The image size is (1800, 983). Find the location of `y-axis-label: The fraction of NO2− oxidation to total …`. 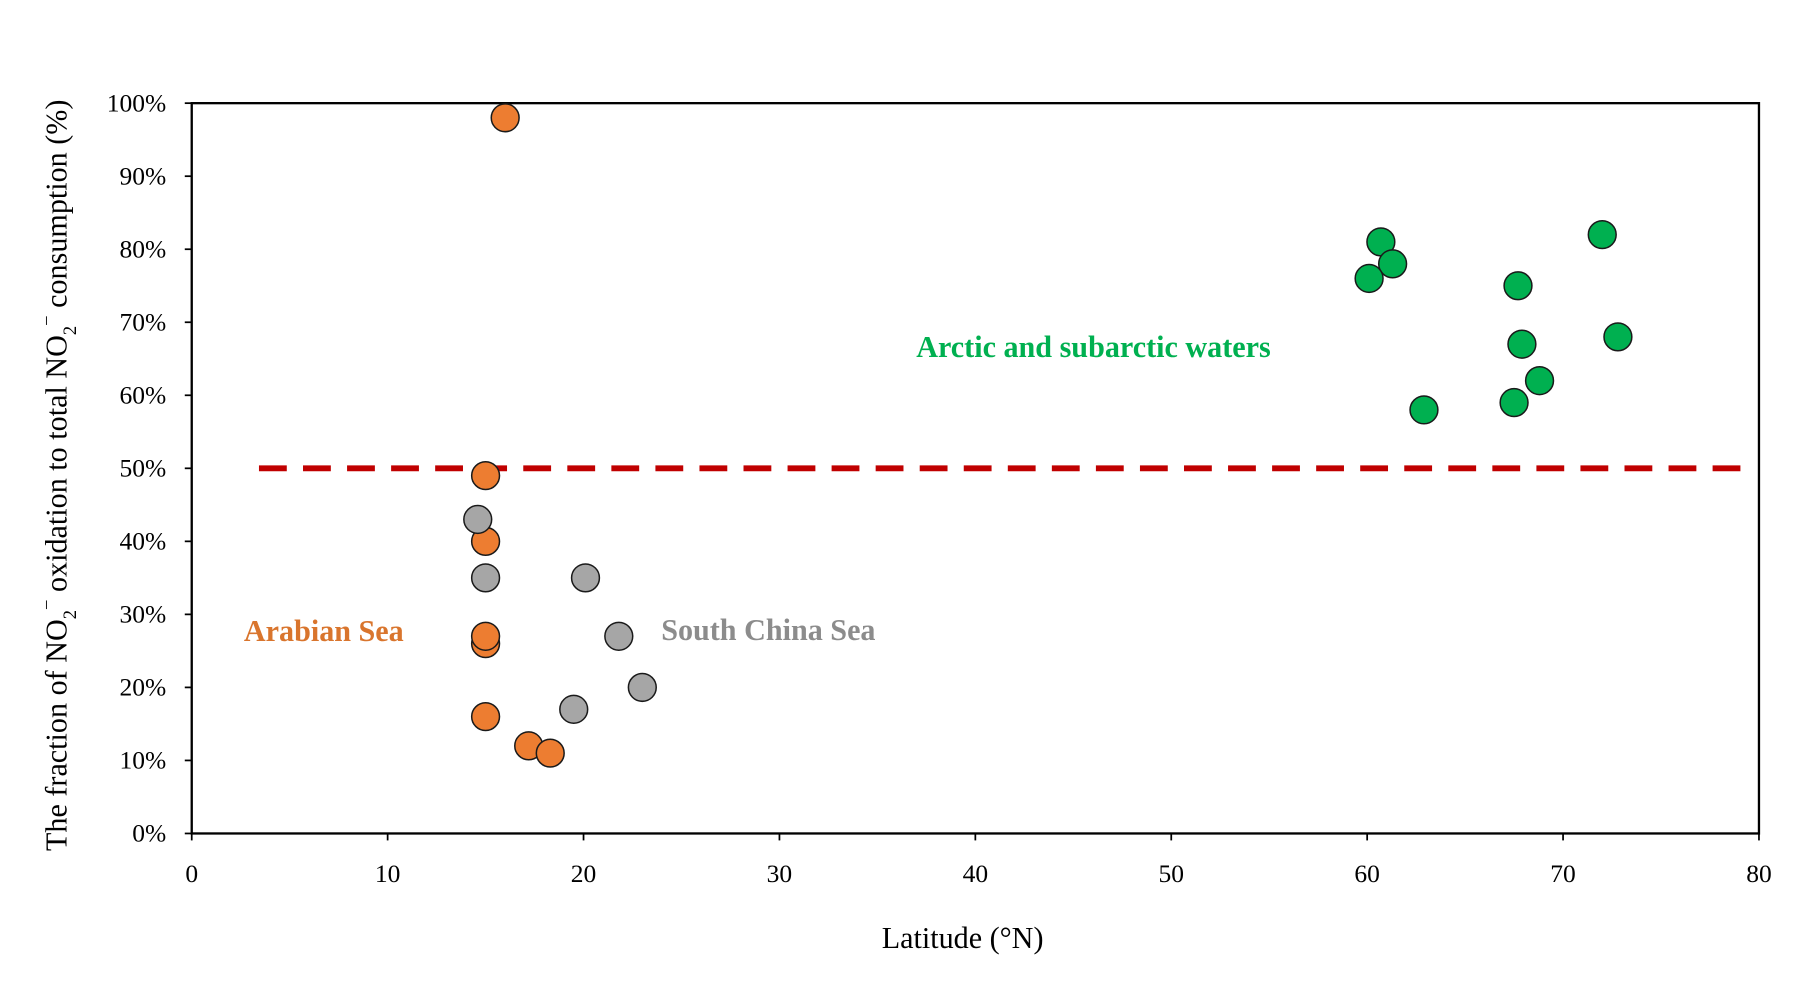

y-axis-label: The fraction of NO2− oxidation to total … is located at coordinates (59, 475).